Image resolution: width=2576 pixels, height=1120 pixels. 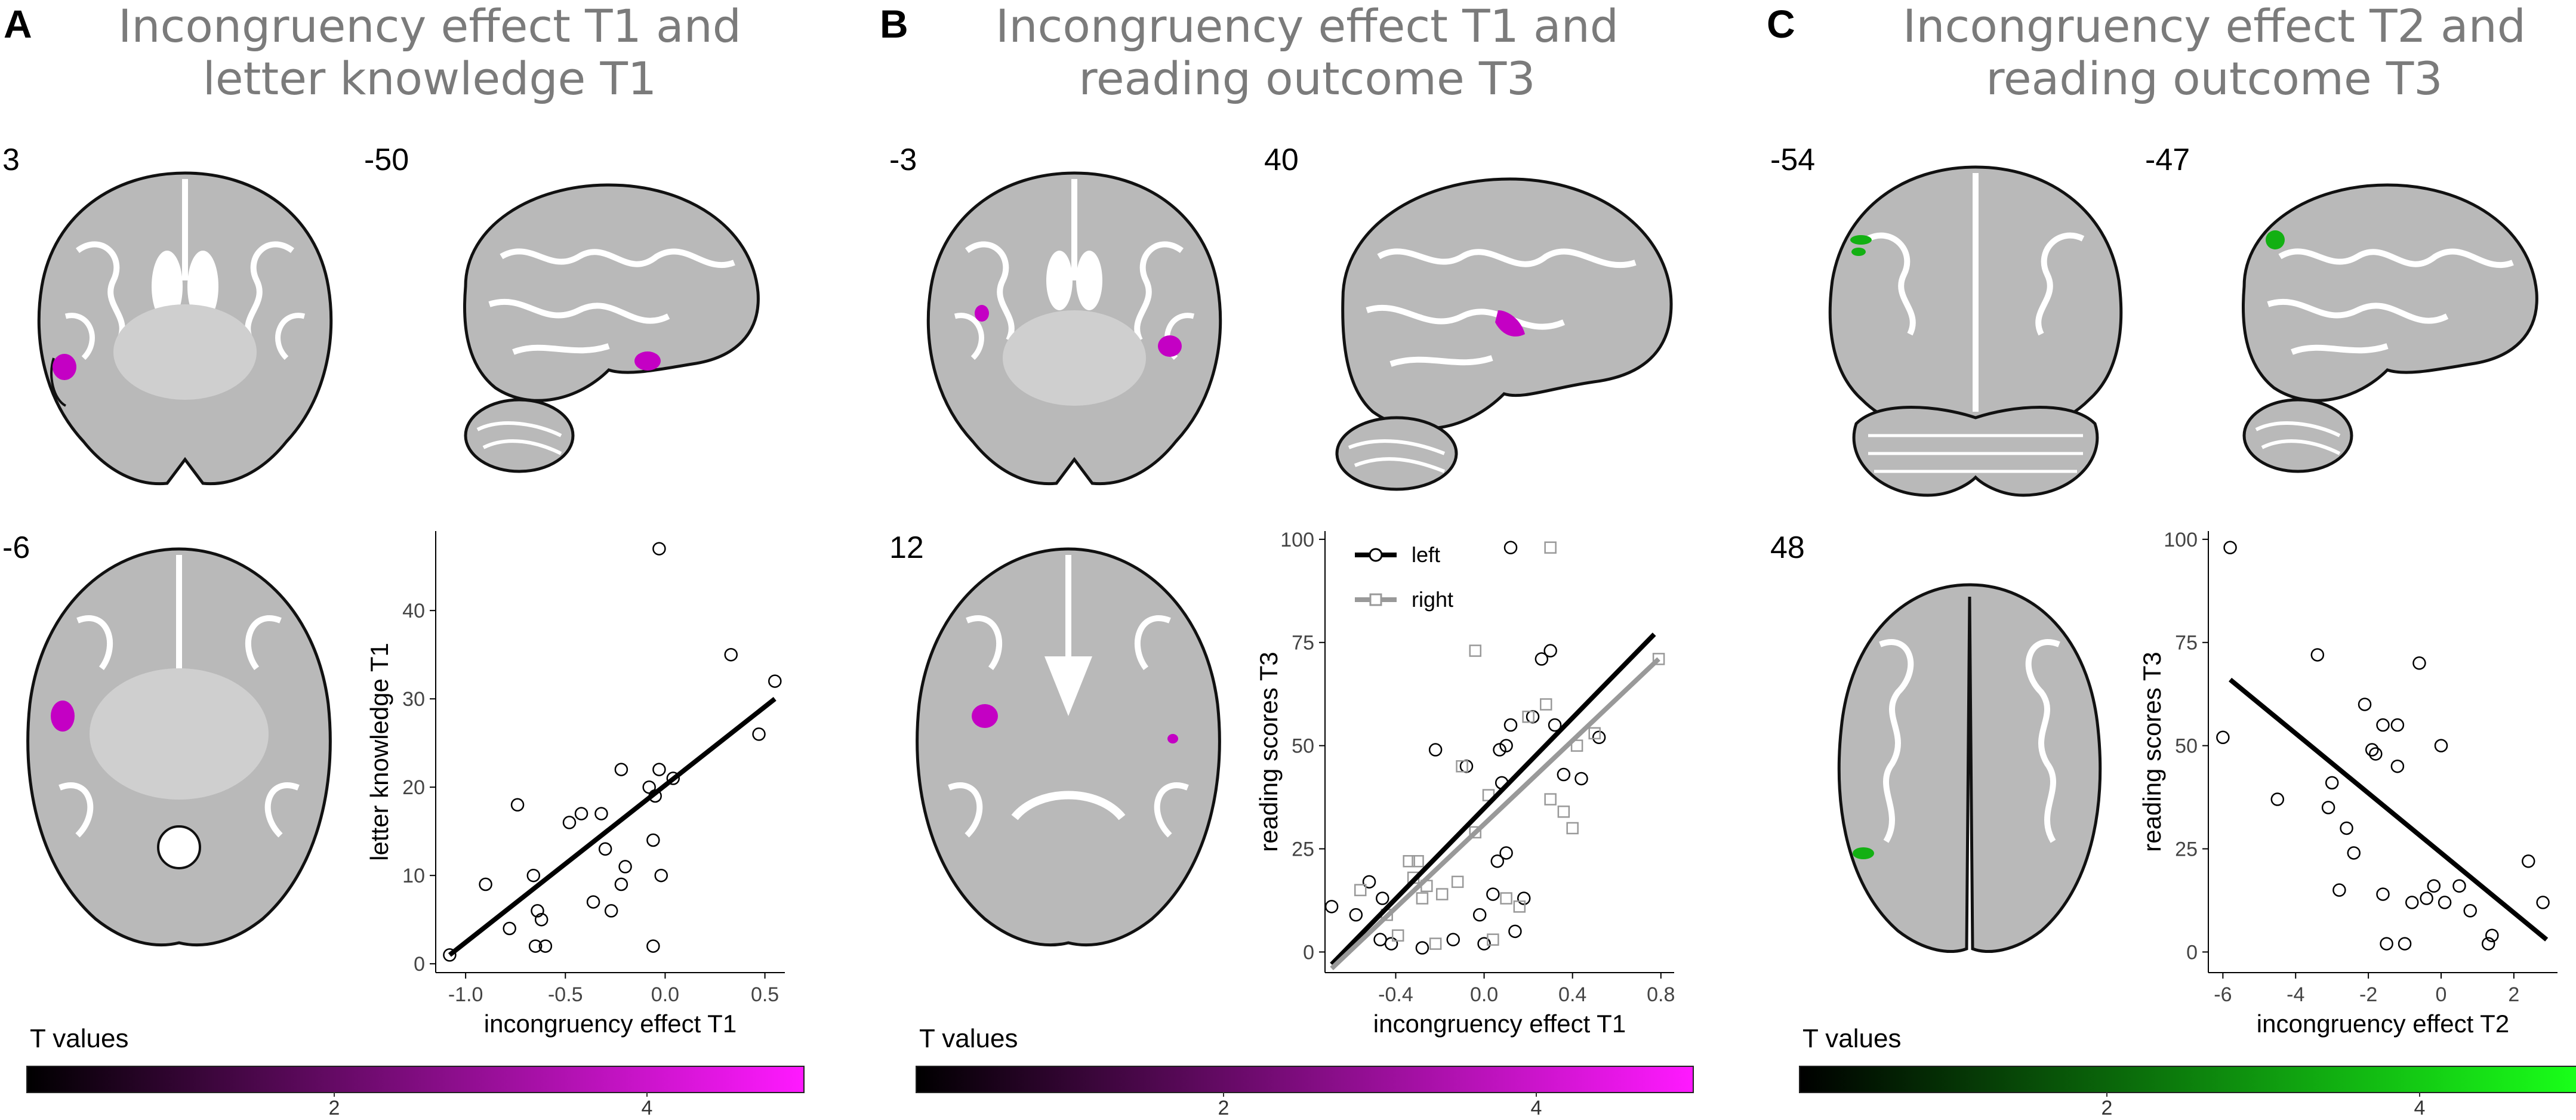 I want to click on x-tick-label: -1.0, so click(x=465, y=994).